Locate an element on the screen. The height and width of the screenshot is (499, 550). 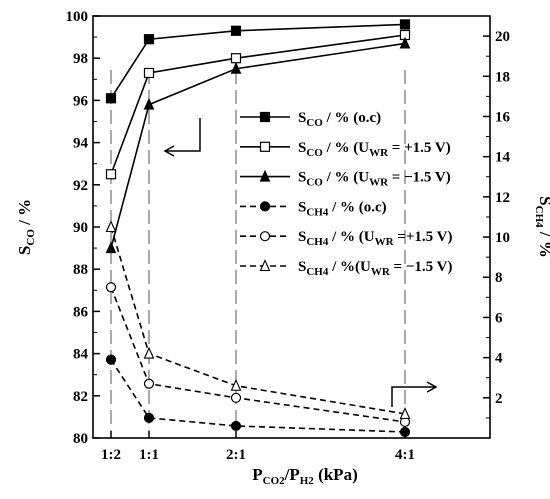
x-tick-label: 1:2 is located at coordinates (111, 455).